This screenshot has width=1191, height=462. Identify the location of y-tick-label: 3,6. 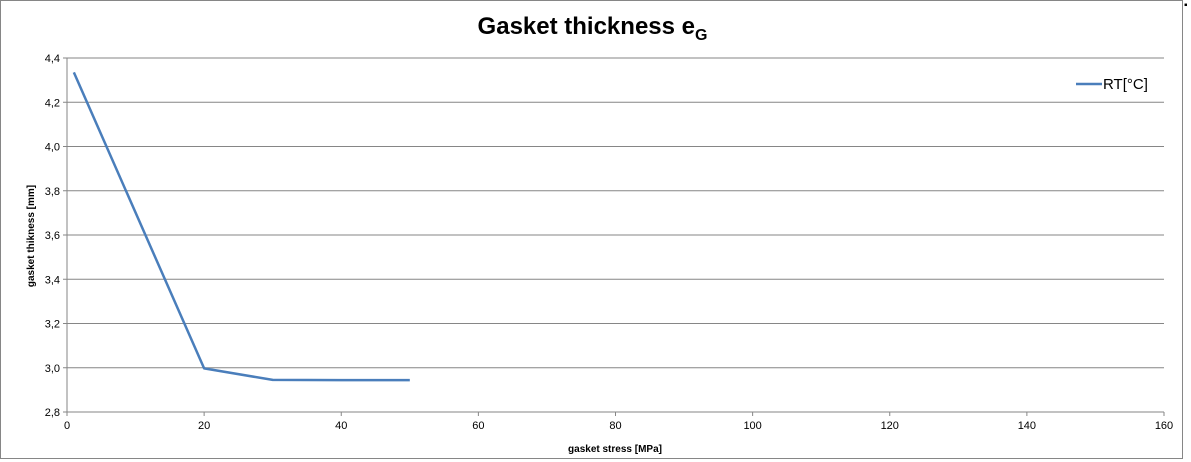
(52, 236).